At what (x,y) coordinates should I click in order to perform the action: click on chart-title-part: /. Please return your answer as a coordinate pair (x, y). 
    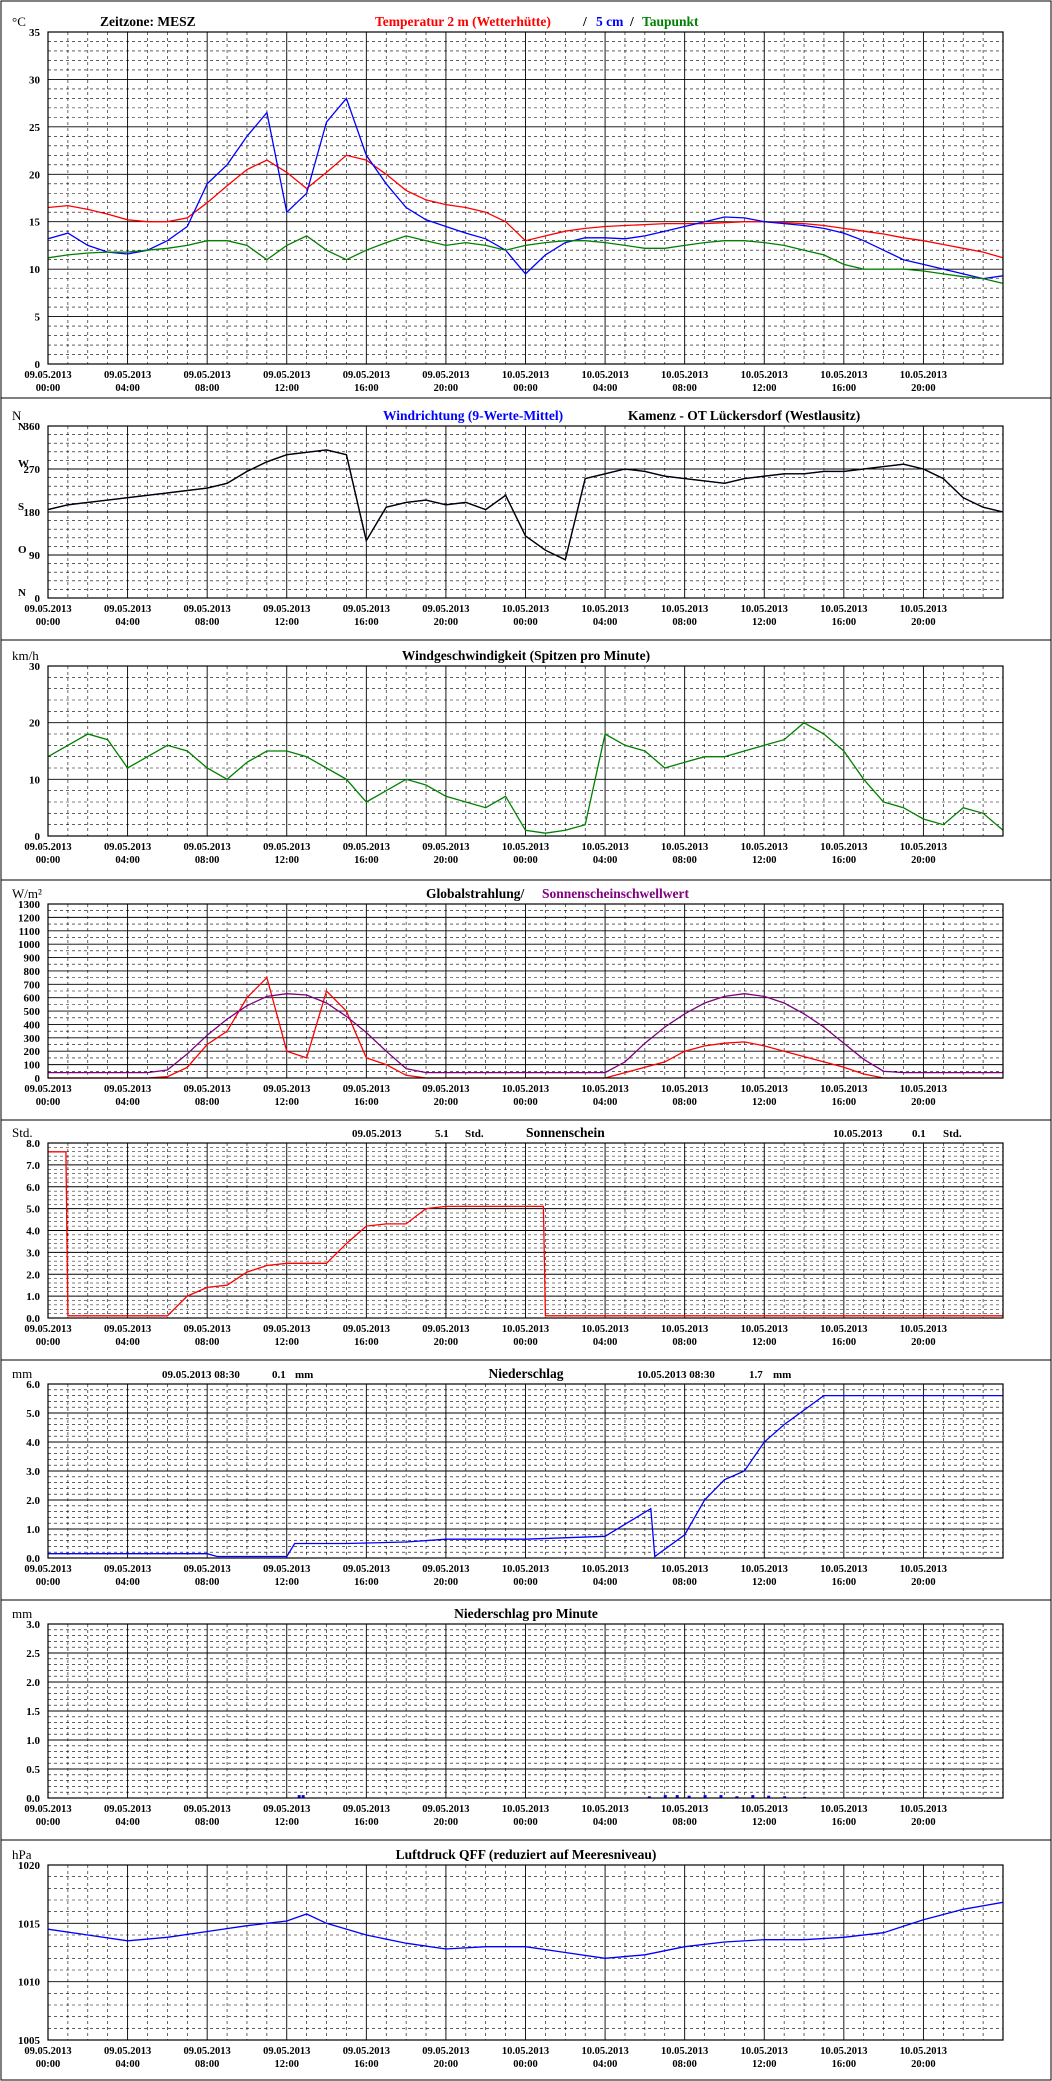
    Looking at the image, I should click on (584, 21).